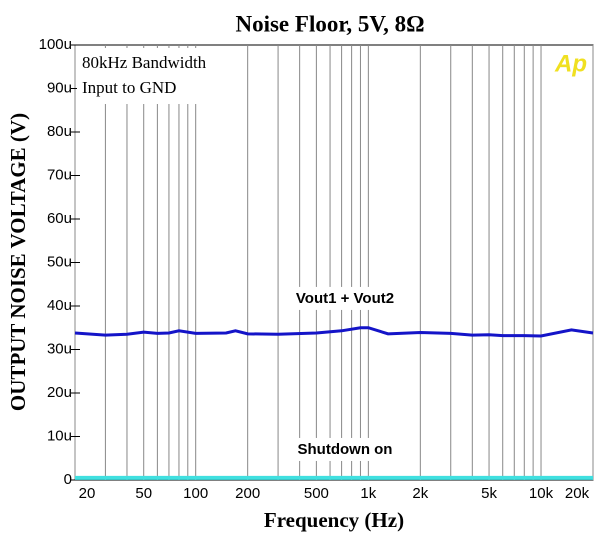  I want to click on logo: Ap, so click(570, 63).